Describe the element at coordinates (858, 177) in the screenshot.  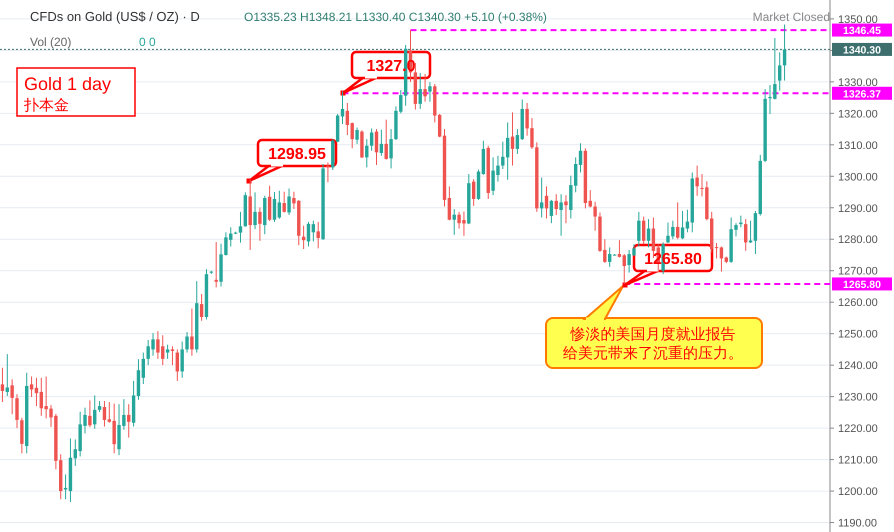
I see `y-tick-label: 1300.00` at that location.